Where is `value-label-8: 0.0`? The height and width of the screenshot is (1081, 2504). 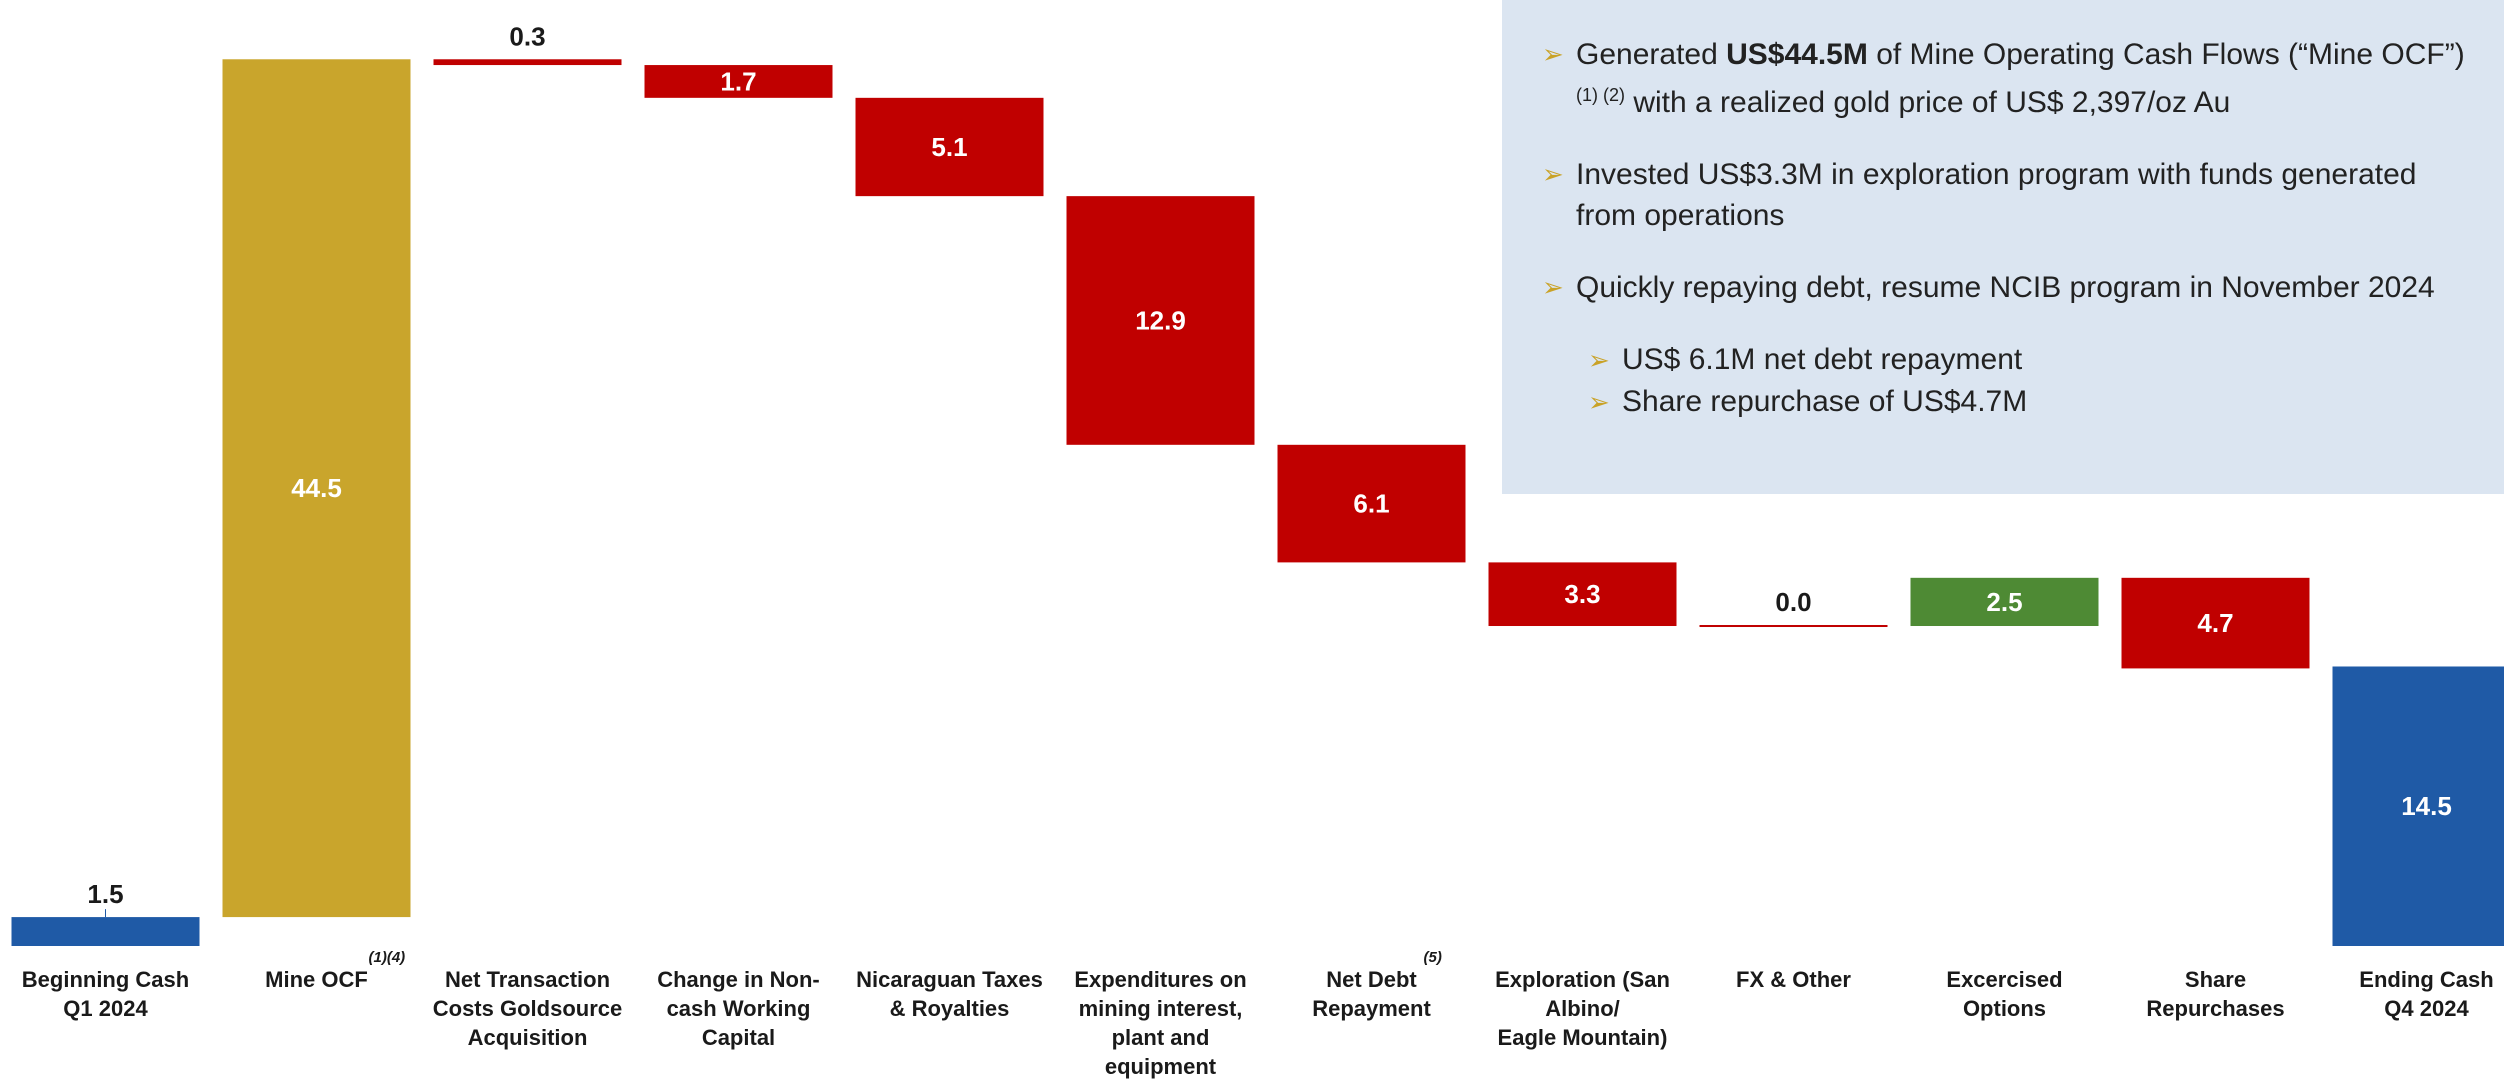
value-label-8: 0.0 is located at coordinates (1793, 602).